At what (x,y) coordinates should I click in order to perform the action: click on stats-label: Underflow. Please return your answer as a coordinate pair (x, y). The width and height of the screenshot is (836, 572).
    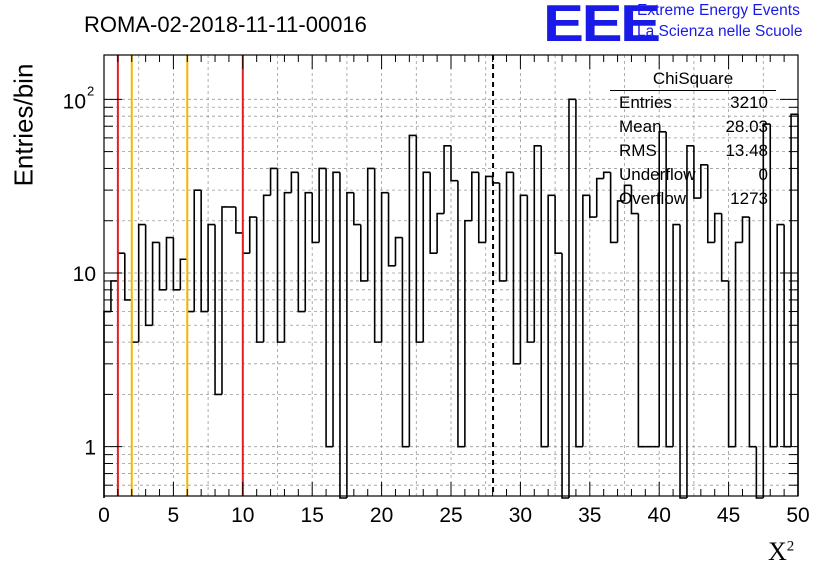
    Looking at the image, I should click on (657, 174).